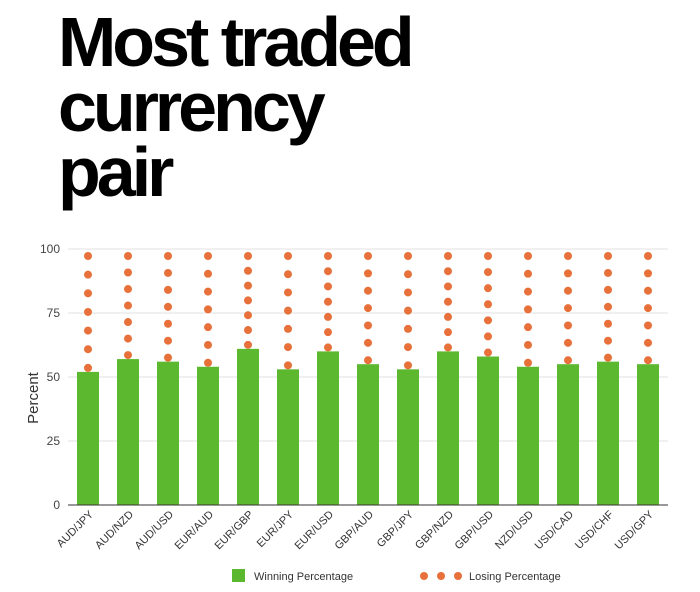 The image size is (700, 592). Describe the element at coordinates (234, 530) in the screenshot. I see `x-tick-label: EUR/GBP` at that location.